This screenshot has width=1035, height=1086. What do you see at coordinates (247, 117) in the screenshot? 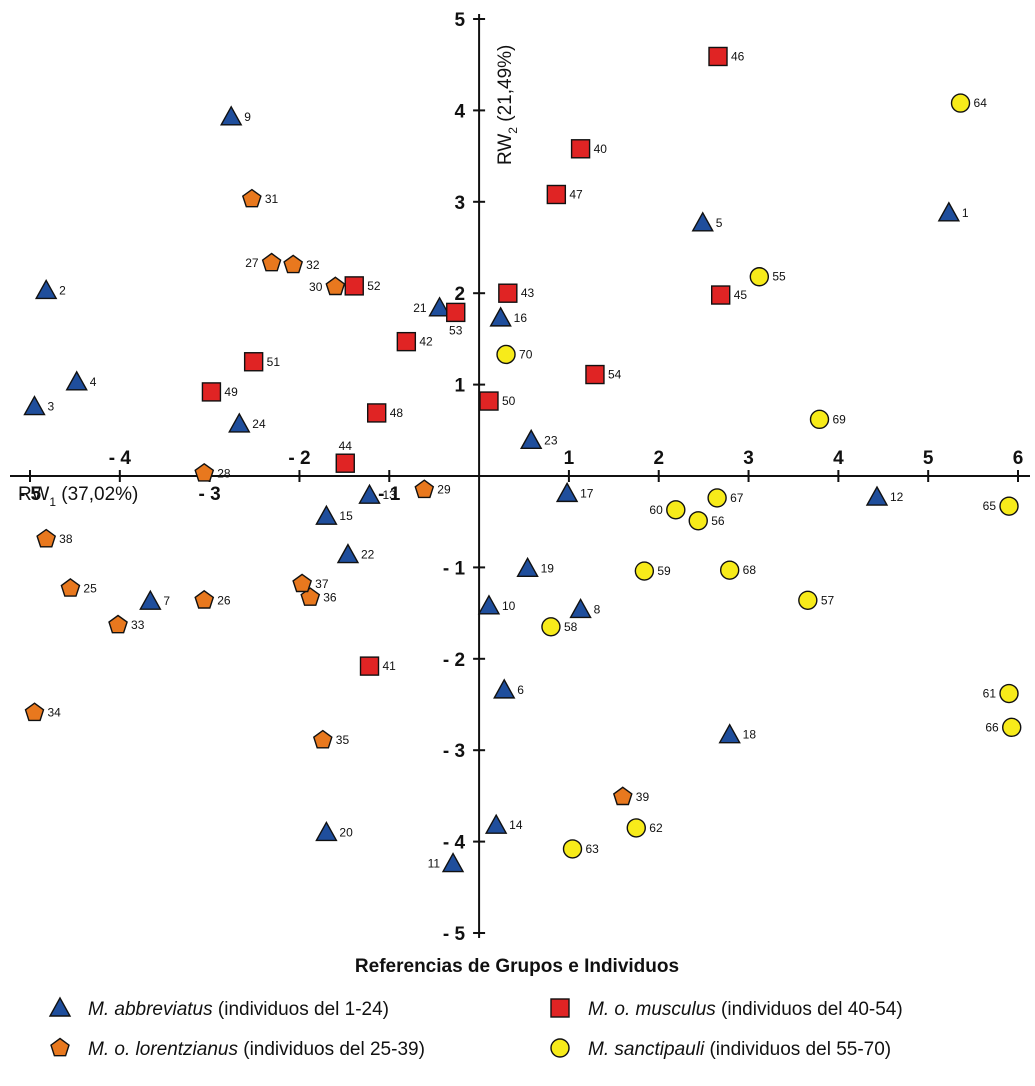
I see `point-label: 9` at bounding box center [247, 117].